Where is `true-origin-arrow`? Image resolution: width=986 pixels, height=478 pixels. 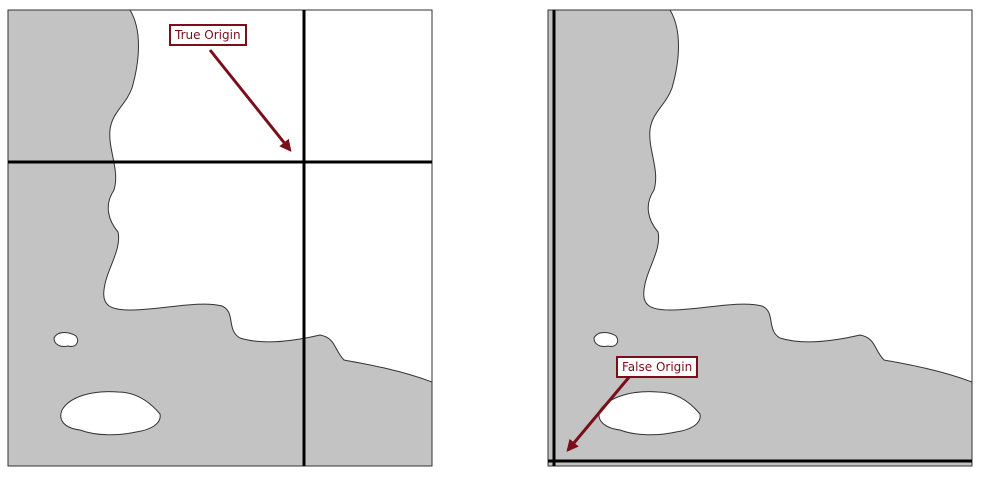
true-origin-arrow is located at coordinates (250, 100).